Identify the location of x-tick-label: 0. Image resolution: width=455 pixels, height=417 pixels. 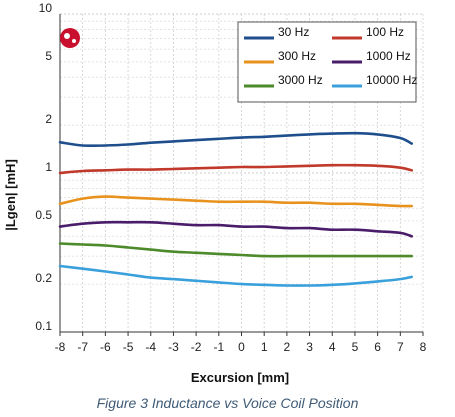
(241, 347).